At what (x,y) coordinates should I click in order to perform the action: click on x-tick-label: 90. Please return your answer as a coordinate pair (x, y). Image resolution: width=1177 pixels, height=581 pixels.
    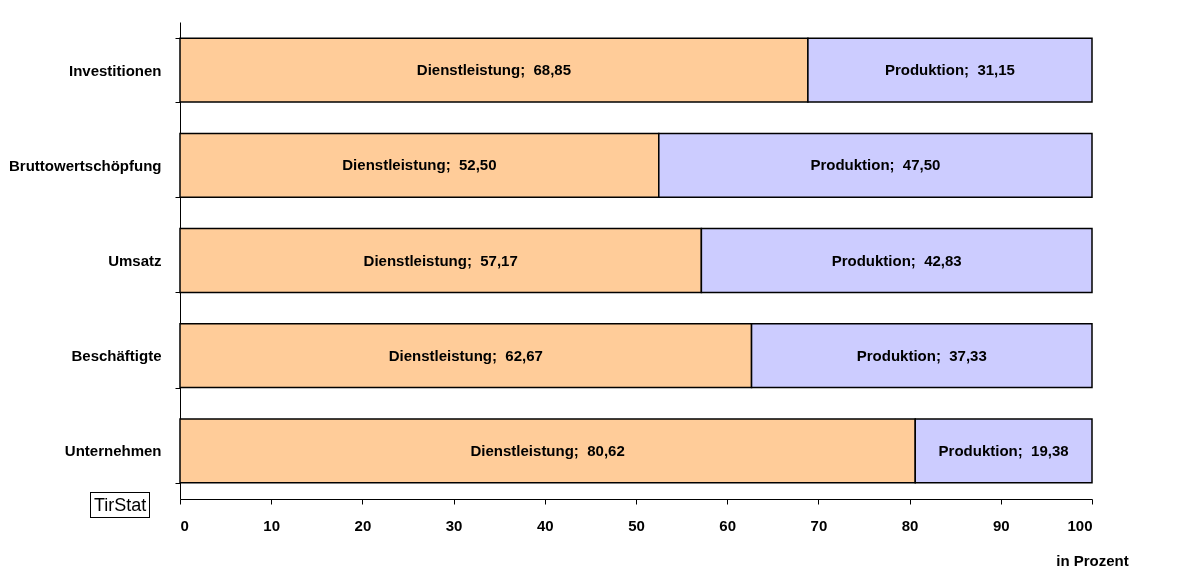
    Looking at the image, I should click on (1001, 525).